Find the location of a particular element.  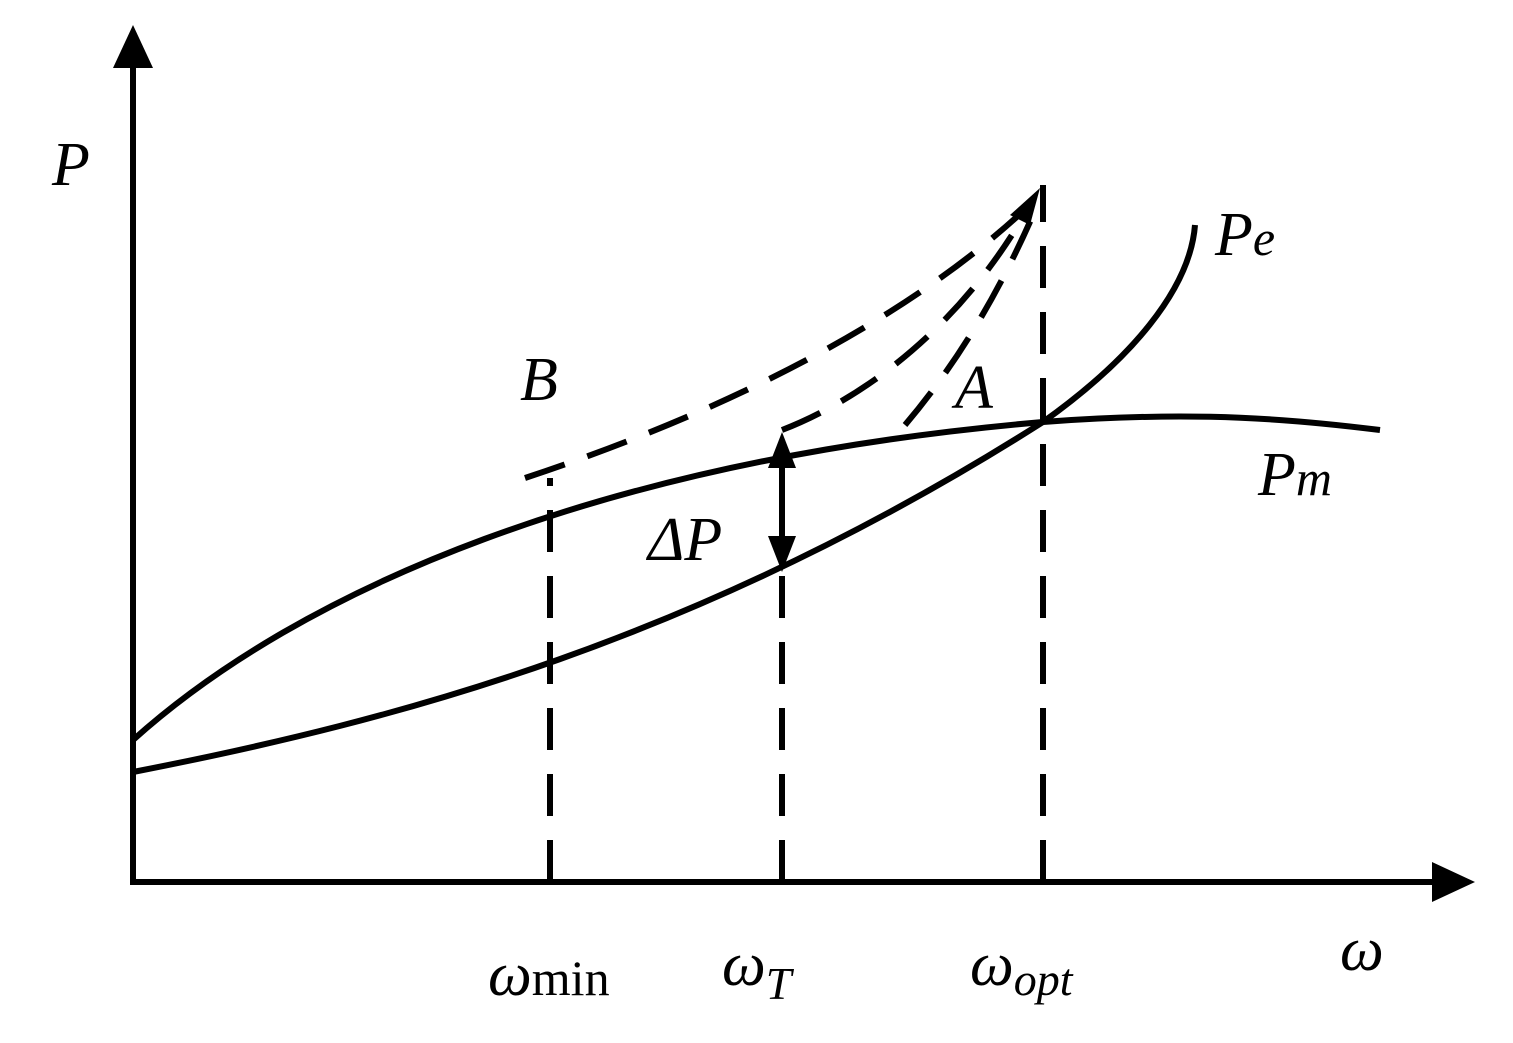

pe-label: Pe is located at coordinates (1244, 235).